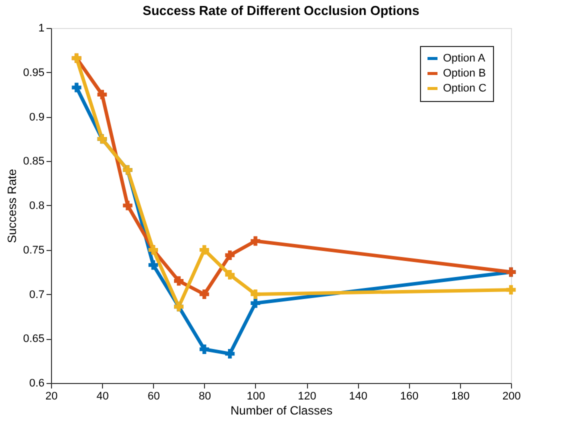 The height and width of the screenshot is (443, 579). Describe the element at coordinates (51, 396) in the screenshot. I see `x-tick-label: 20` at that location.